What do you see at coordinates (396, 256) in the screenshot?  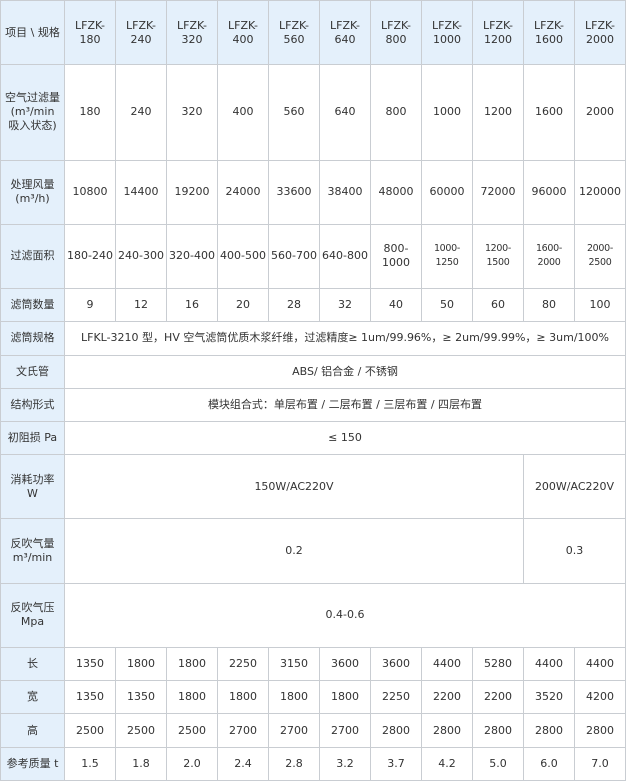 I see `table-cell: 800-1000` at bounding box center [396, 256].